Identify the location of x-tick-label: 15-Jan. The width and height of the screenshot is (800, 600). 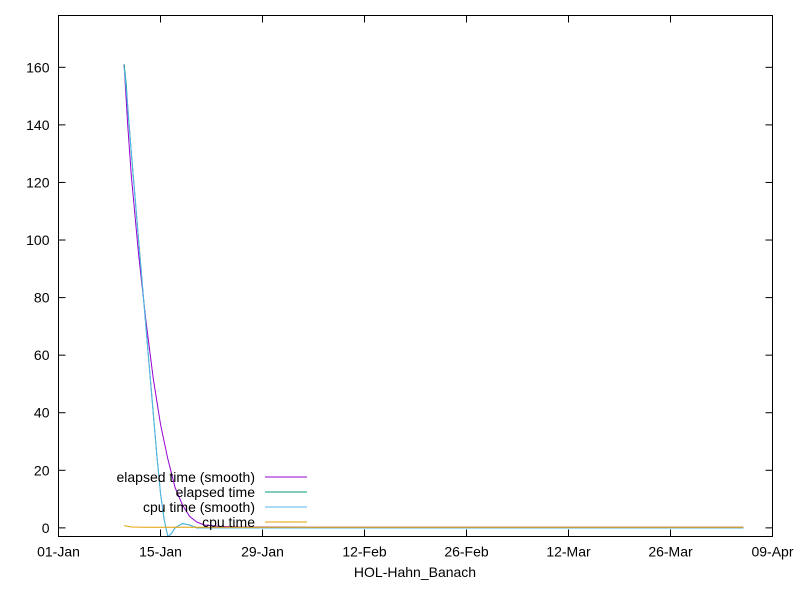
(160, 552).